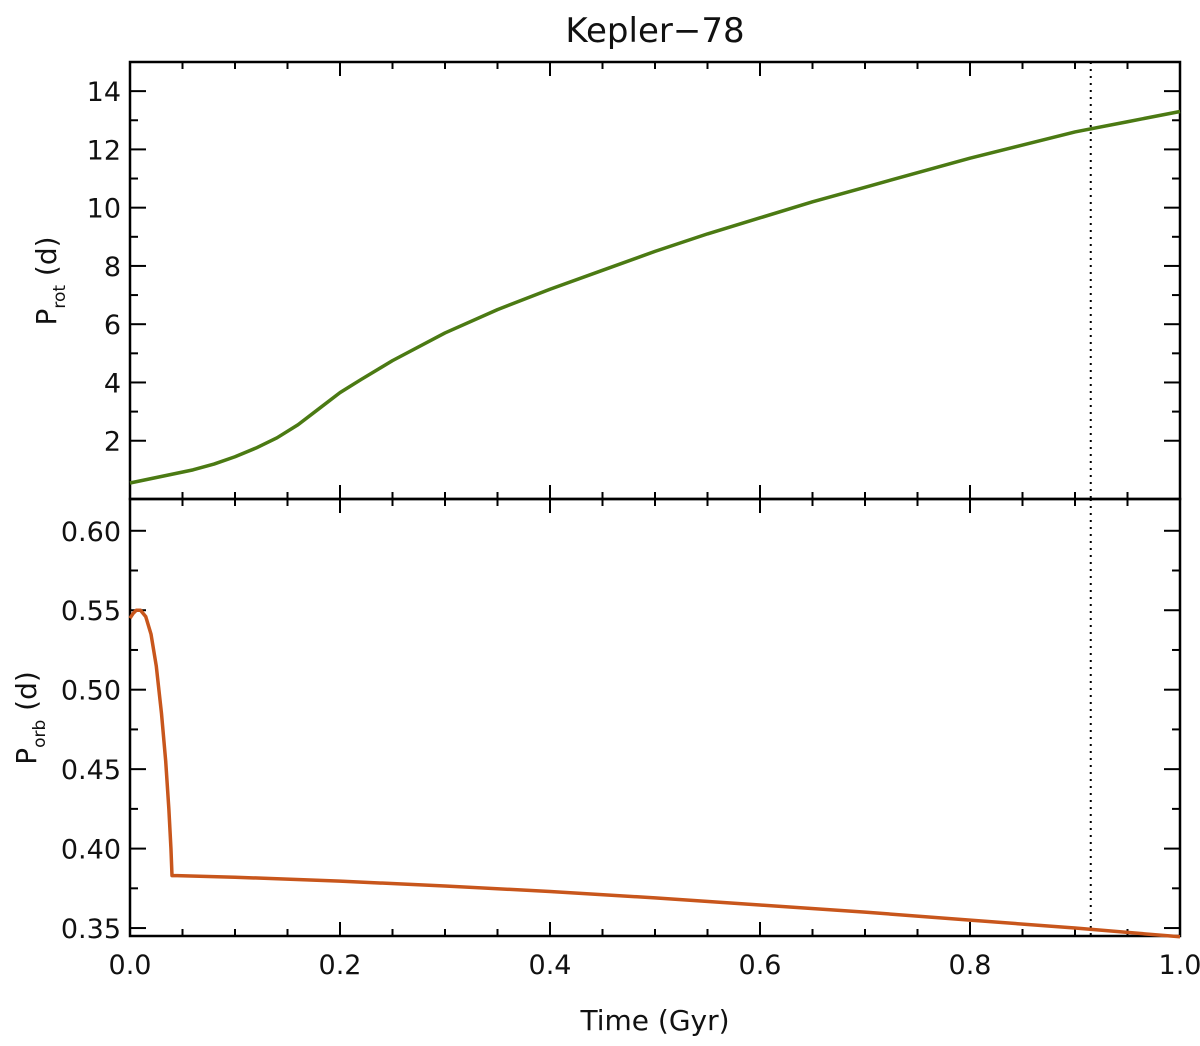 Image resolution: width=1200 pixels, height=1046 pixels. What do you see at coordinates (654, 31) in the screenshot?
I see `chart-title: Kepler−78` at bounding box center [654, 31].